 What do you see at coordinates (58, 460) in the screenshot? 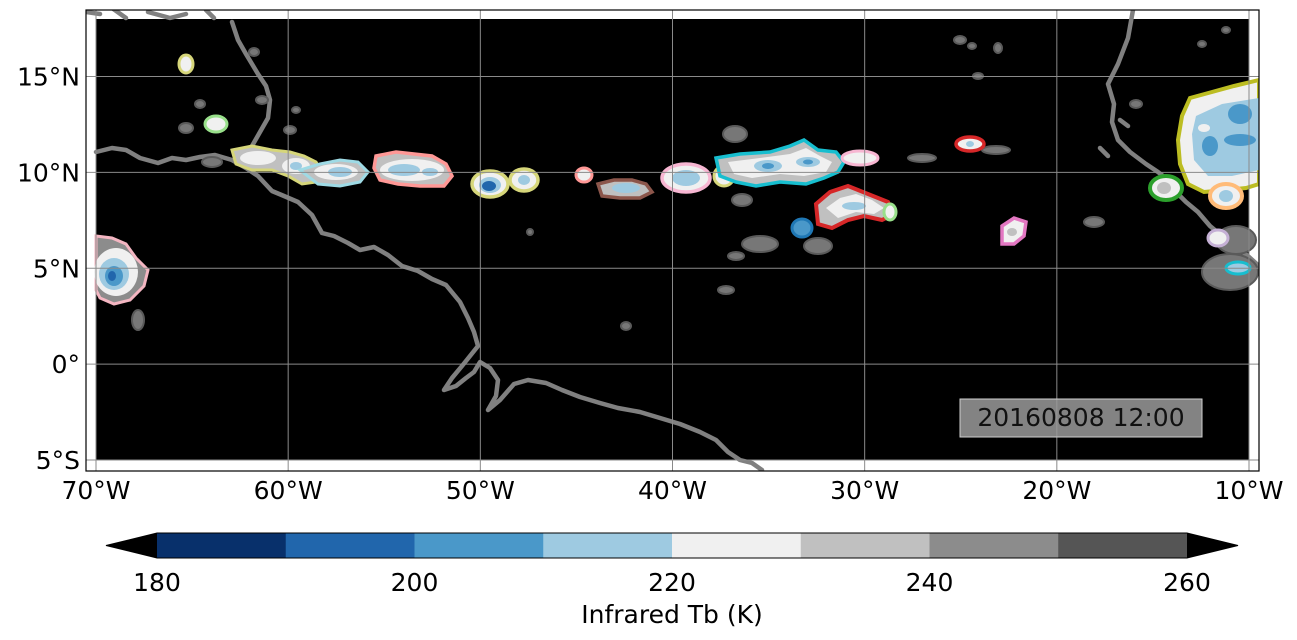
I see `latitude-tick-label: 5°S` at bounding box center [58, 460].